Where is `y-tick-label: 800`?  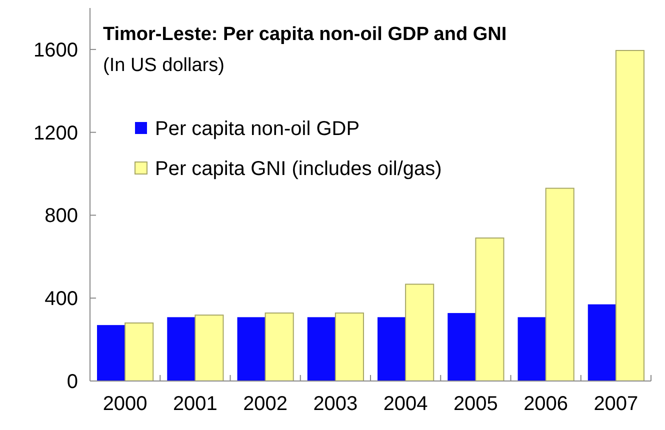 y-tick-label: 800 is located at coordinates (61, 216).